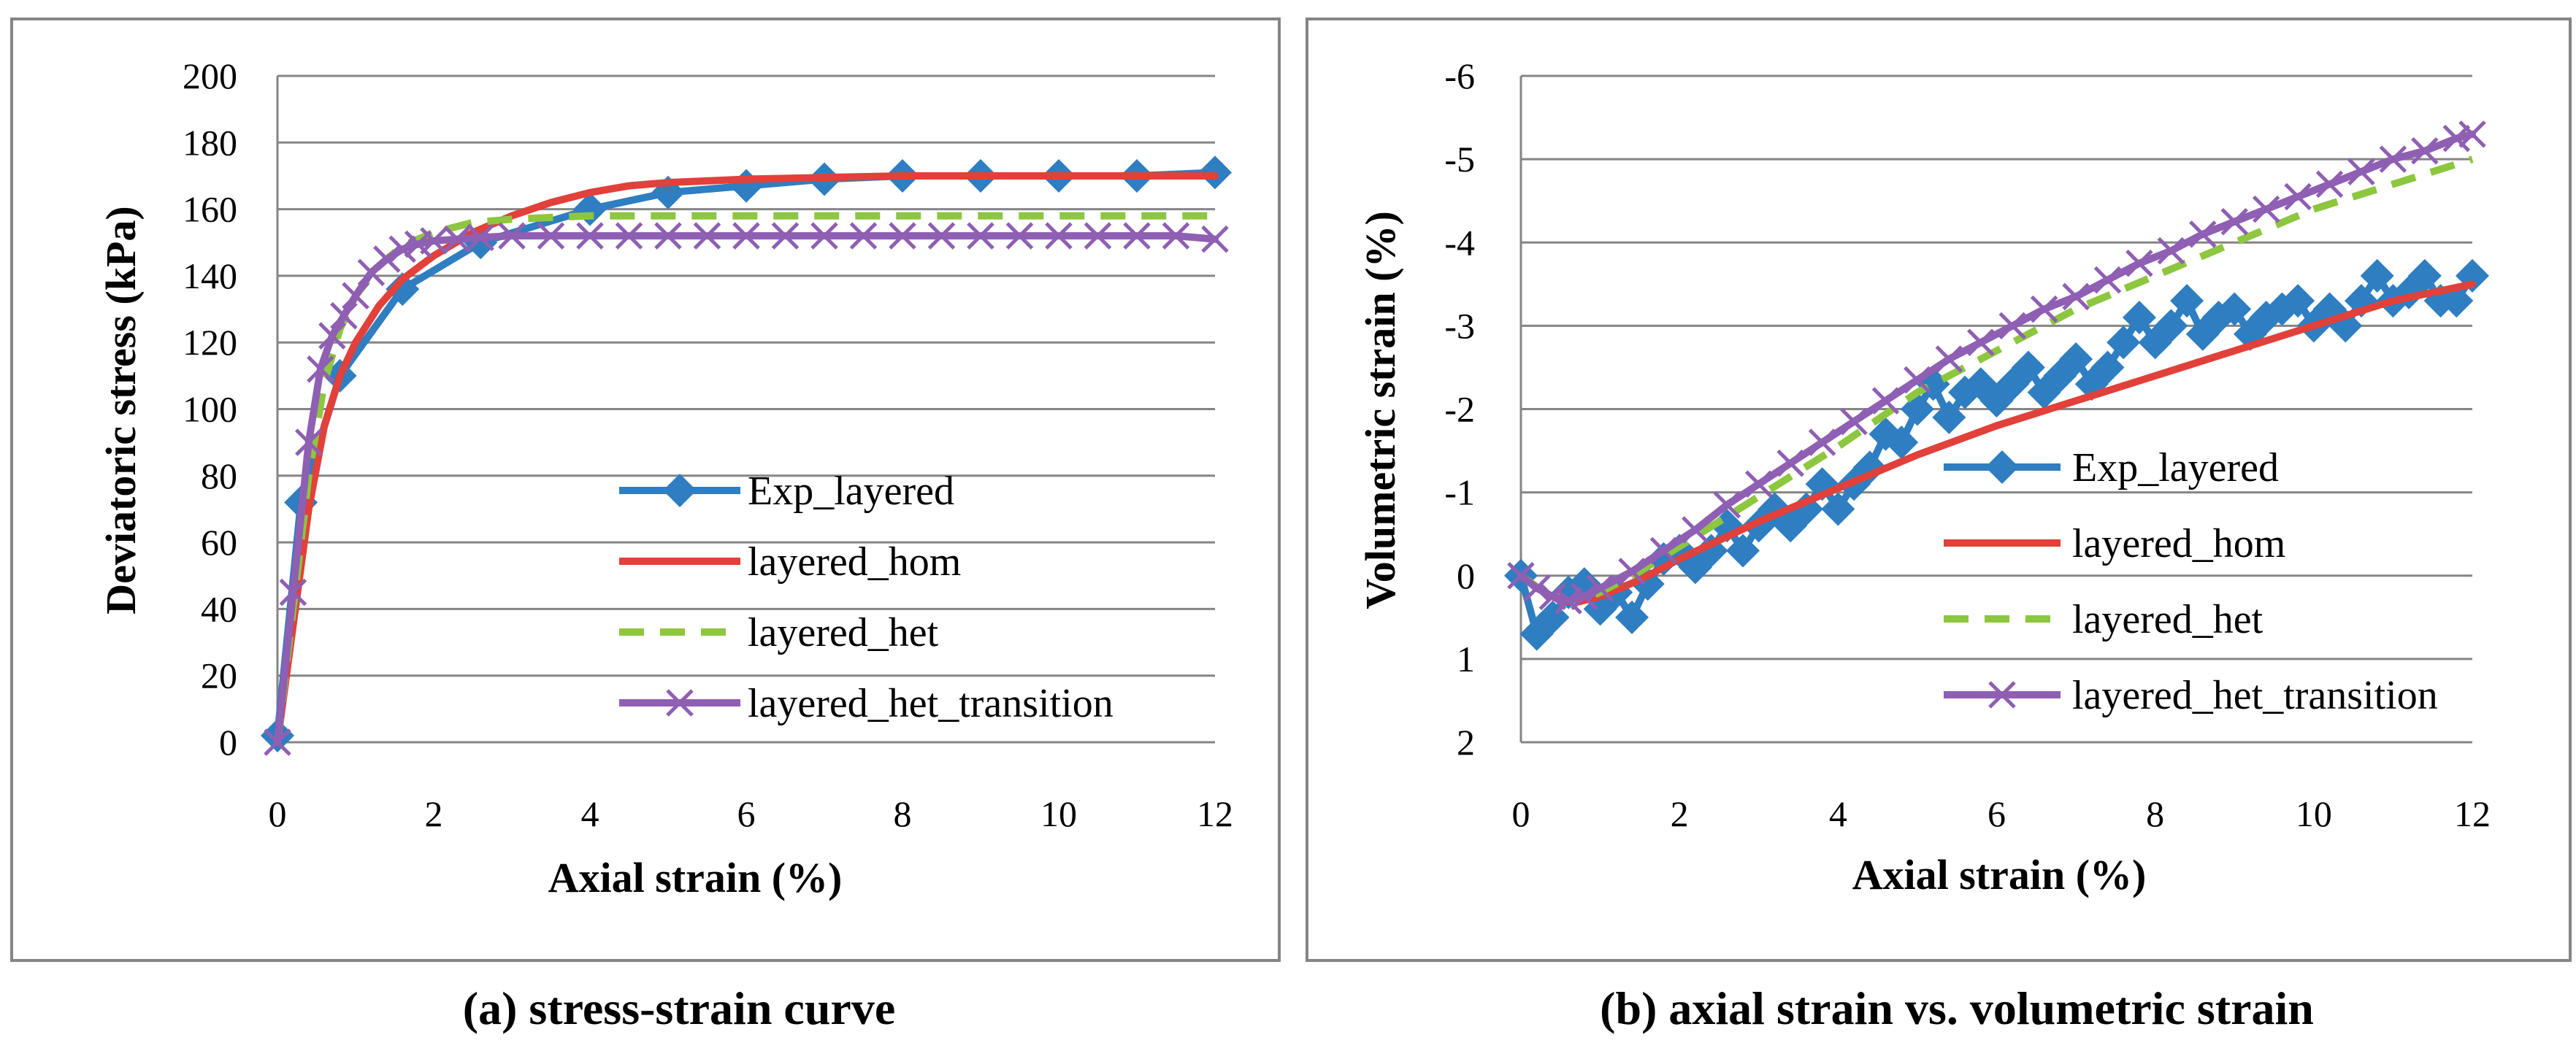 Image resolution: width=2576 pixels, height=1059 pixels. I want to click on y-tick-label: 180, so click(210, 142).